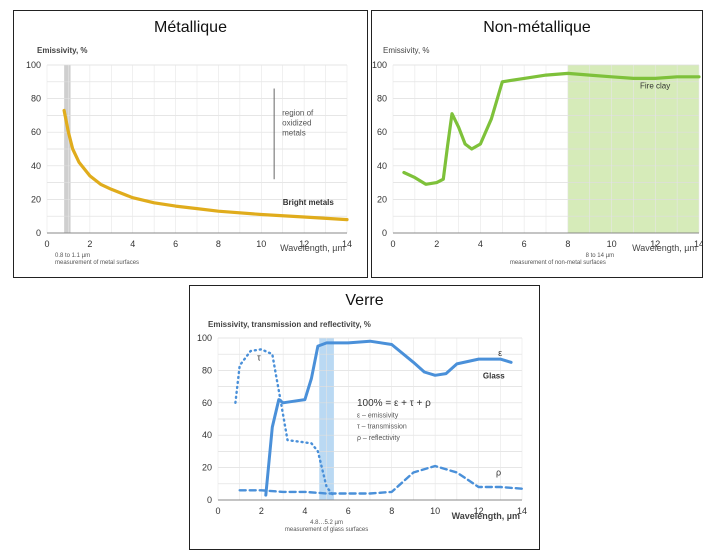 This screenshot has width=703, height=550. I want to click on band-caption: measurement of non-metal surfaces, so click(558, 263).